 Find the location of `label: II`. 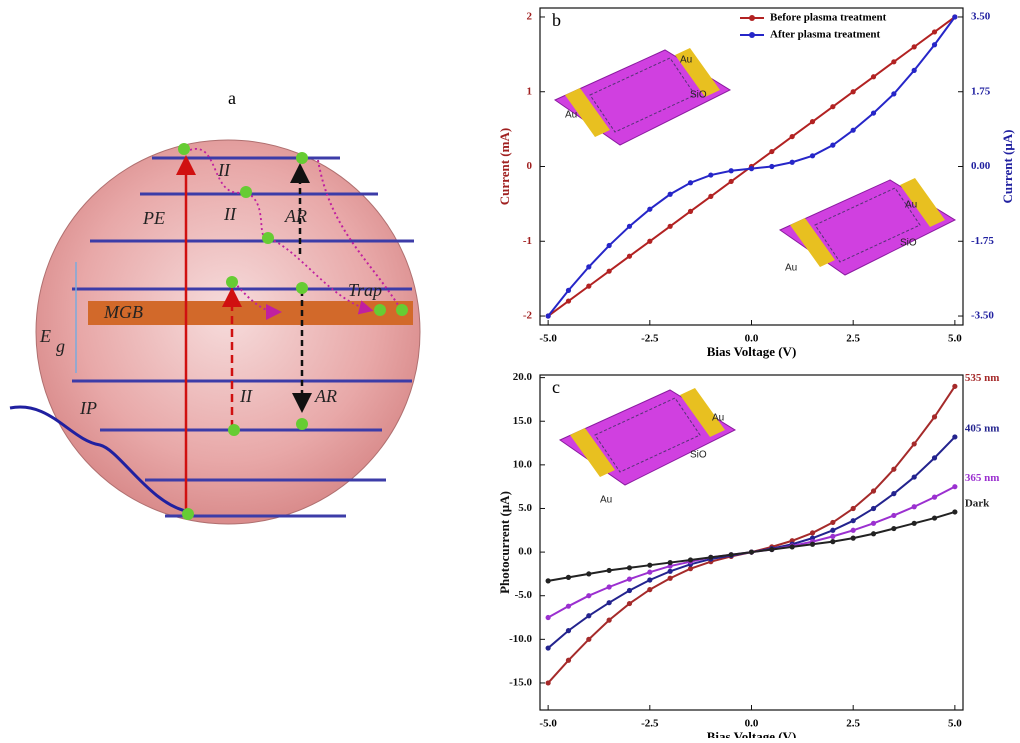

label: II is located at coordinates (224, 170).